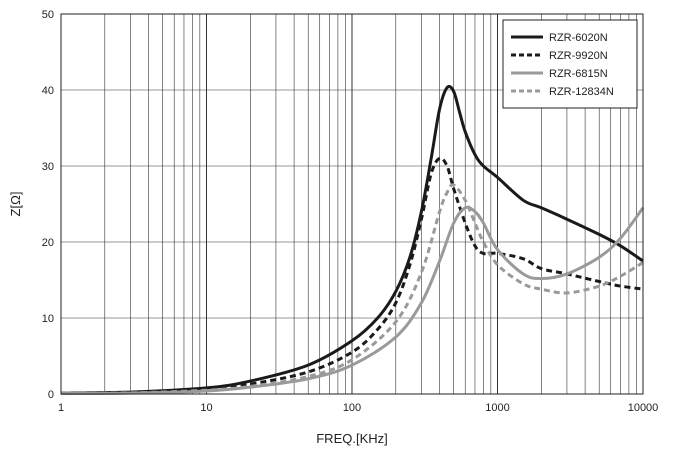 The height and width of the screenshot is (457, 678). Describe the element at coordinates (578, 38) in the screenshot. I see `legend-label: RZR-6020N` at that location.